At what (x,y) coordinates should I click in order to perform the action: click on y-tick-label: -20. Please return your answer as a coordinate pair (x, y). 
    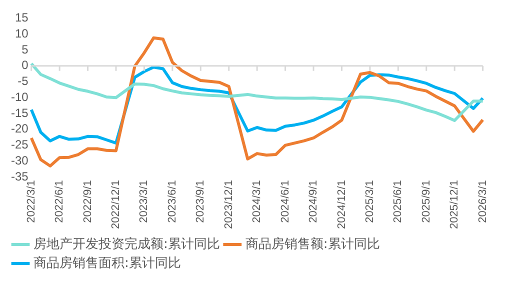
    Looking at the image, I should click on (20, 129).